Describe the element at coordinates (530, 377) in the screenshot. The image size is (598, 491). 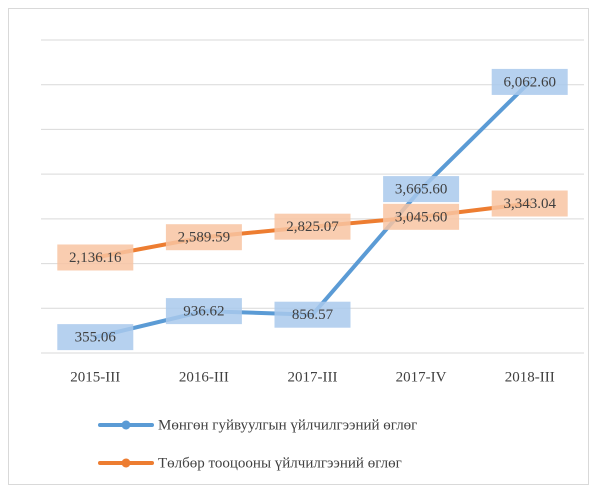
I see `x-tick-label: 2018-III` at that location.